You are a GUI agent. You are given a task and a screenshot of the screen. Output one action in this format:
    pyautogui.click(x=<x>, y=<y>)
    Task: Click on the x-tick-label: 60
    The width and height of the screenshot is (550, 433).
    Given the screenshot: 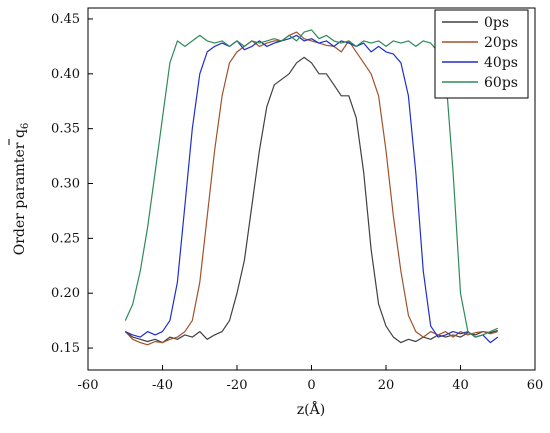 What is the action you would take?
    pyautogui.click(x=535, y=385)
    